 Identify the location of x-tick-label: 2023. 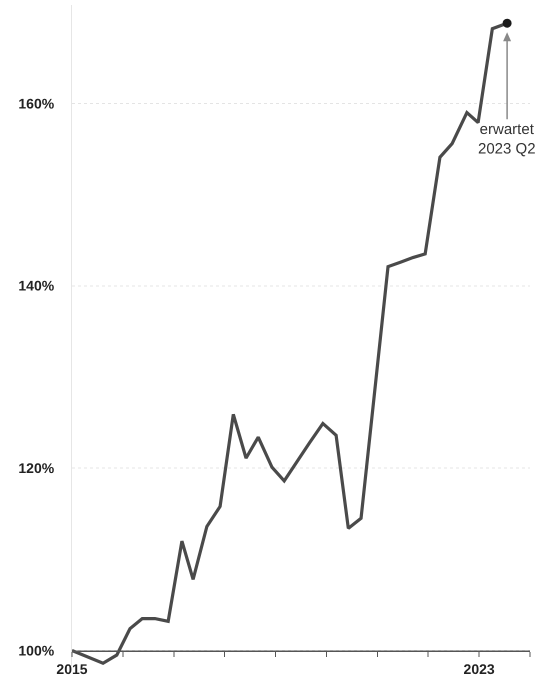
(479, 668).